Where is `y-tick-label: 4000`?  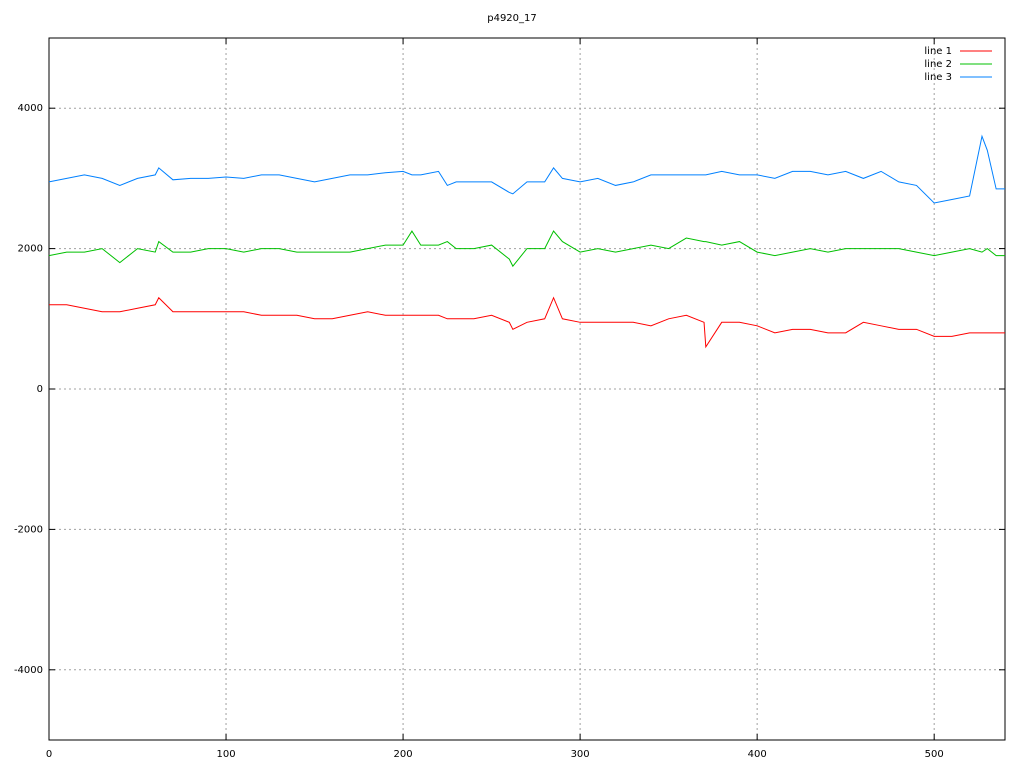
y-tick-label: 4000 is located at coordinates (30, 108).